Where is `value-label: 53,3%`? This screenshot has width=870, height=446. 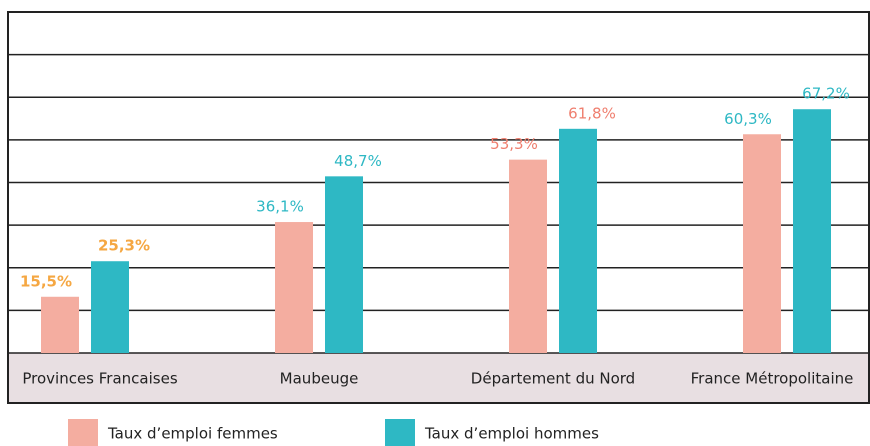 value-label: 53,3% is located at coordinates (514, 144).